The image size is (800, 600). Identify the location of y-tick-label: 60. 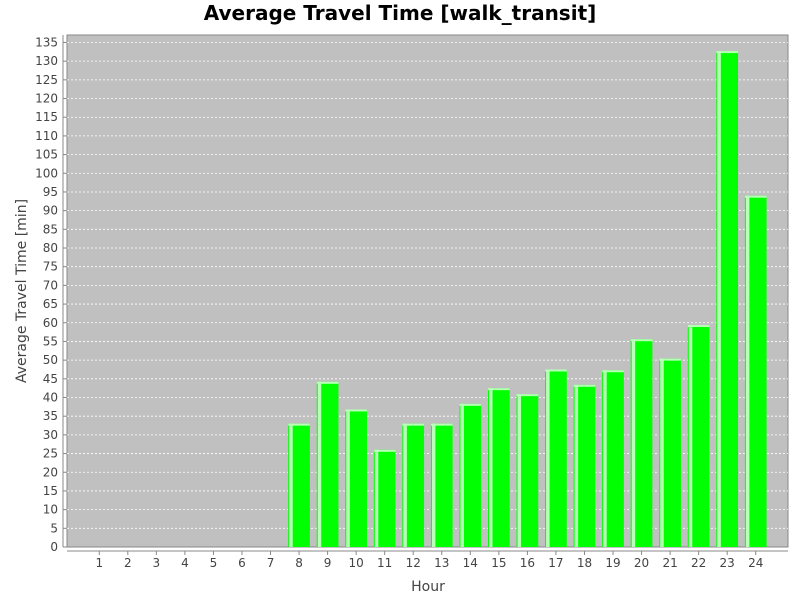
(50, 323).